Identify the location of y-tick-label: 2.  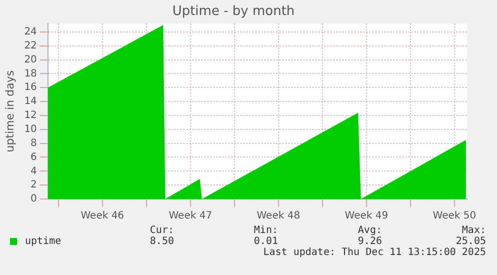
(33, 185).